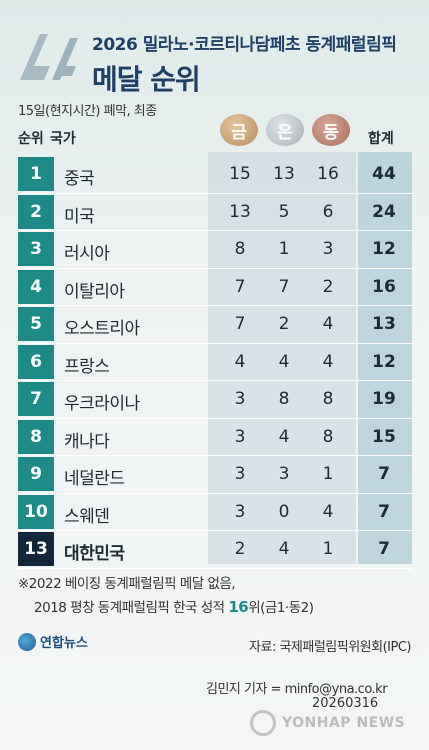 Image resolution: width=429 pixels, height=750 pixels. I want to click on silver-medal-icon: 은, so click(285, 130).